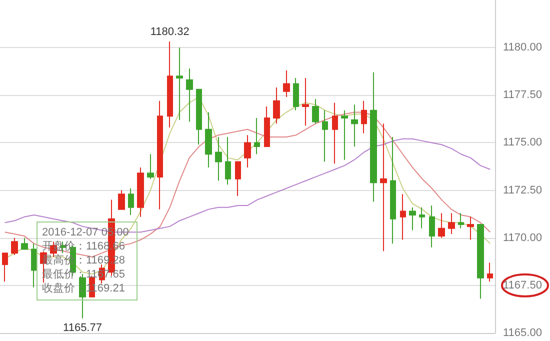 The width and height of the screenshot is (550, 341). What do you see at coordinates (170, 32) in the screenshot?
I see `annotation: 1180.32` at bounding box center [170, 32].